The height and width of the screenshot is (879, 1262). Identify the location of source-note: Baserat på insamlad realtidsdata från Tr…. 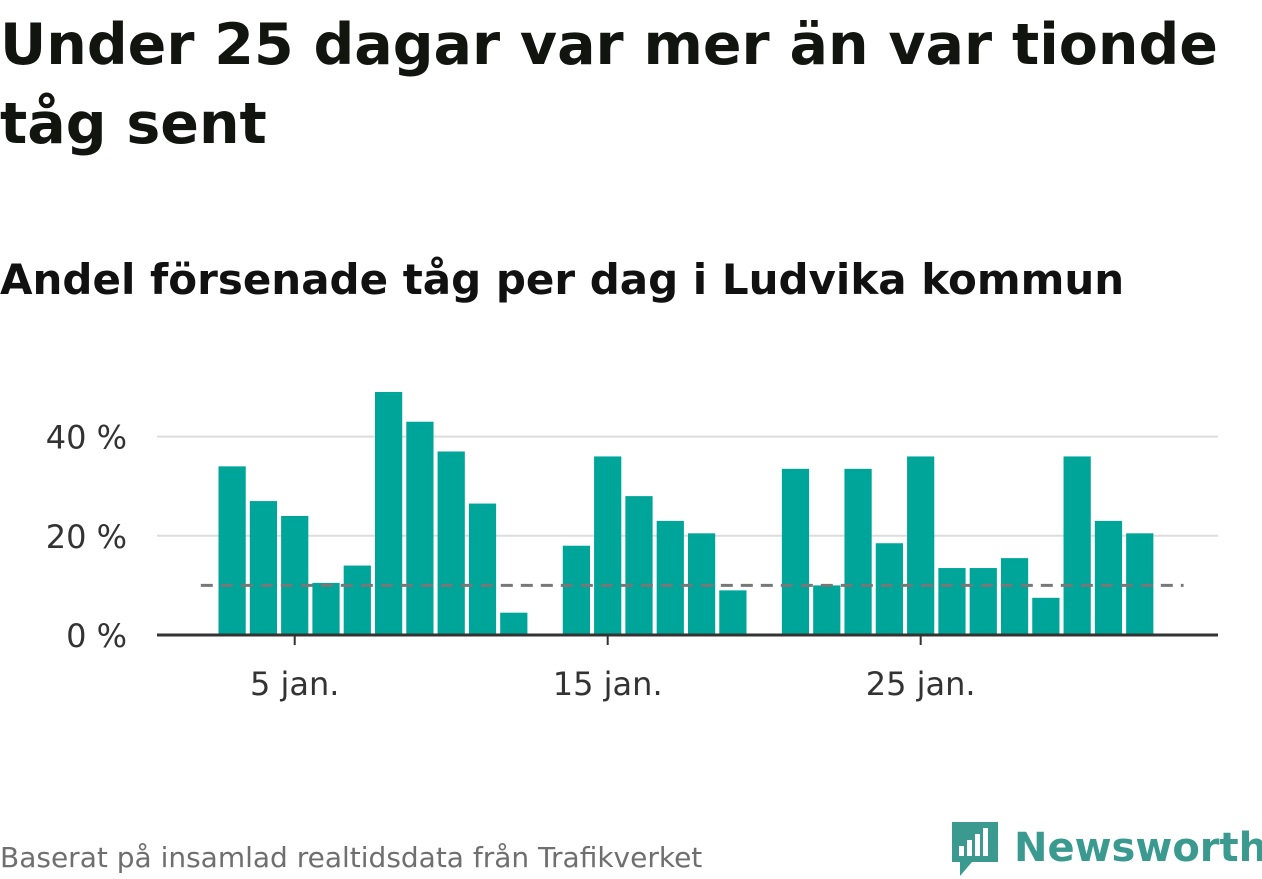
(351, 857).